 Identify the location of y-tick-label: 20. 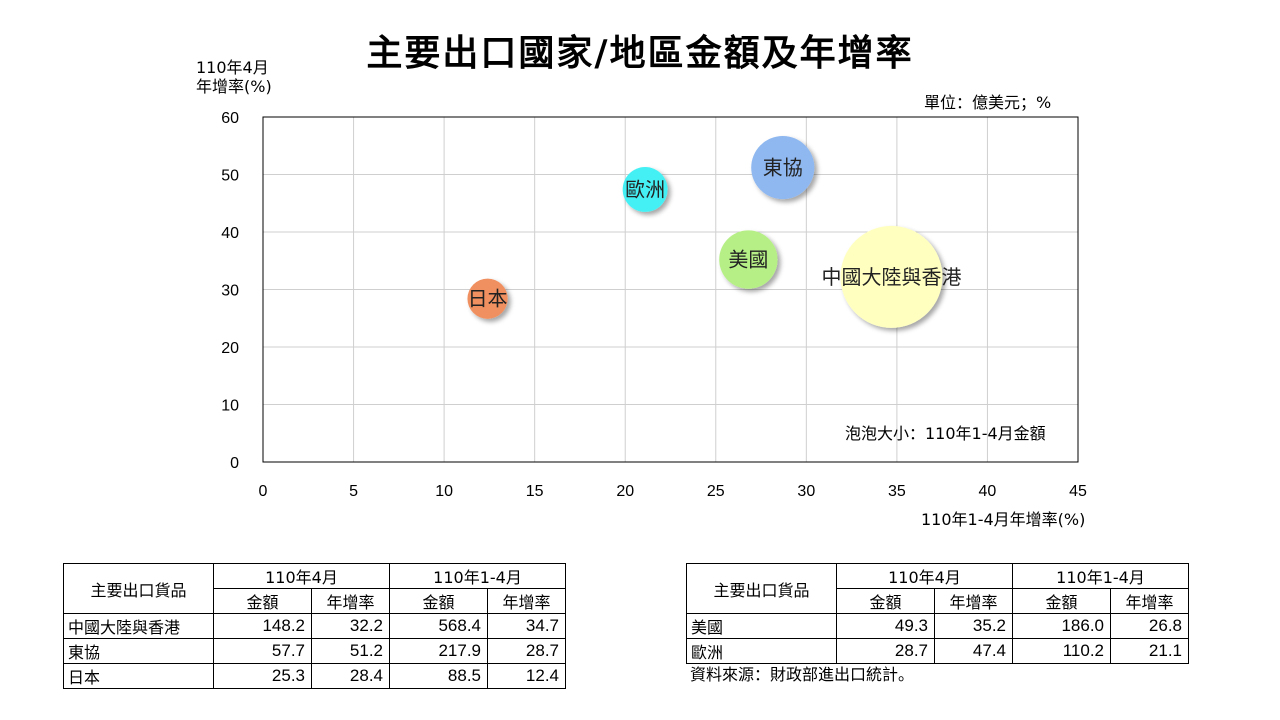
(230, 348).